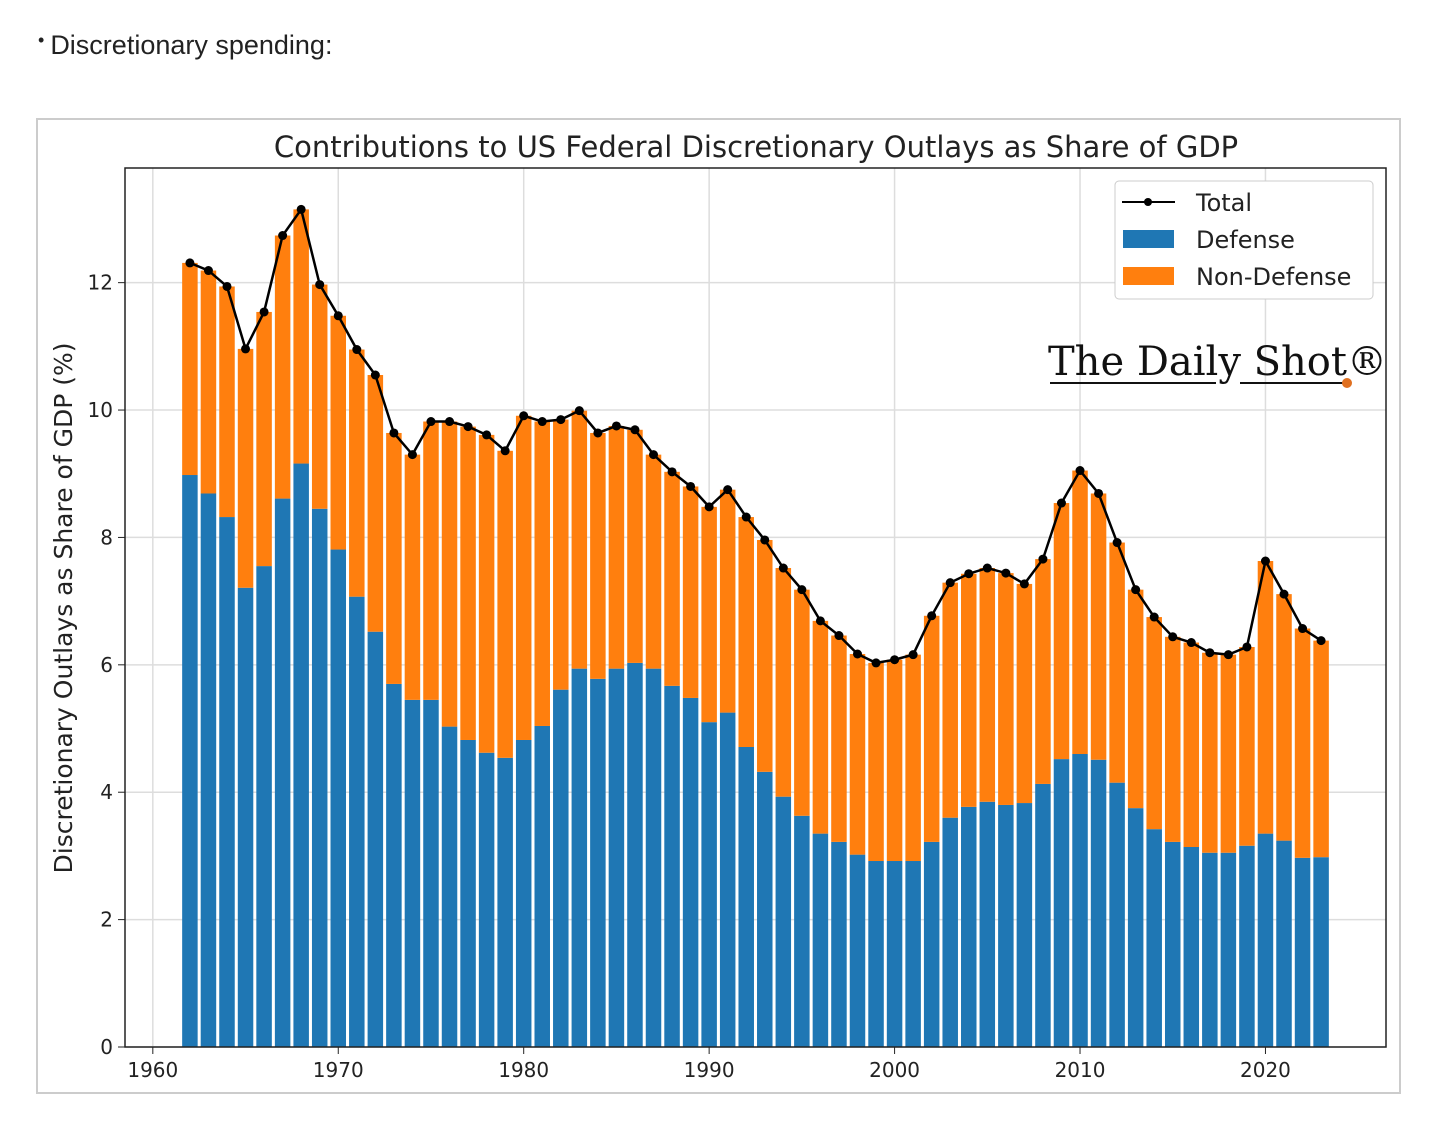  I want to click on x-tick-label: 1990, so click(709, 1070).